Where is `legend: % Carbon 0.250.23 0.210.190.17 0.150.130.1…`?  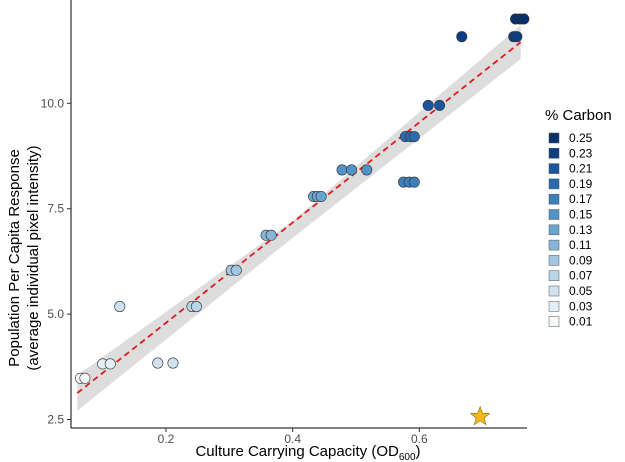
legend: % Carbon 0.250.23 0.210.190.17 0.150.130.1… is located at coordinates (578, 218).